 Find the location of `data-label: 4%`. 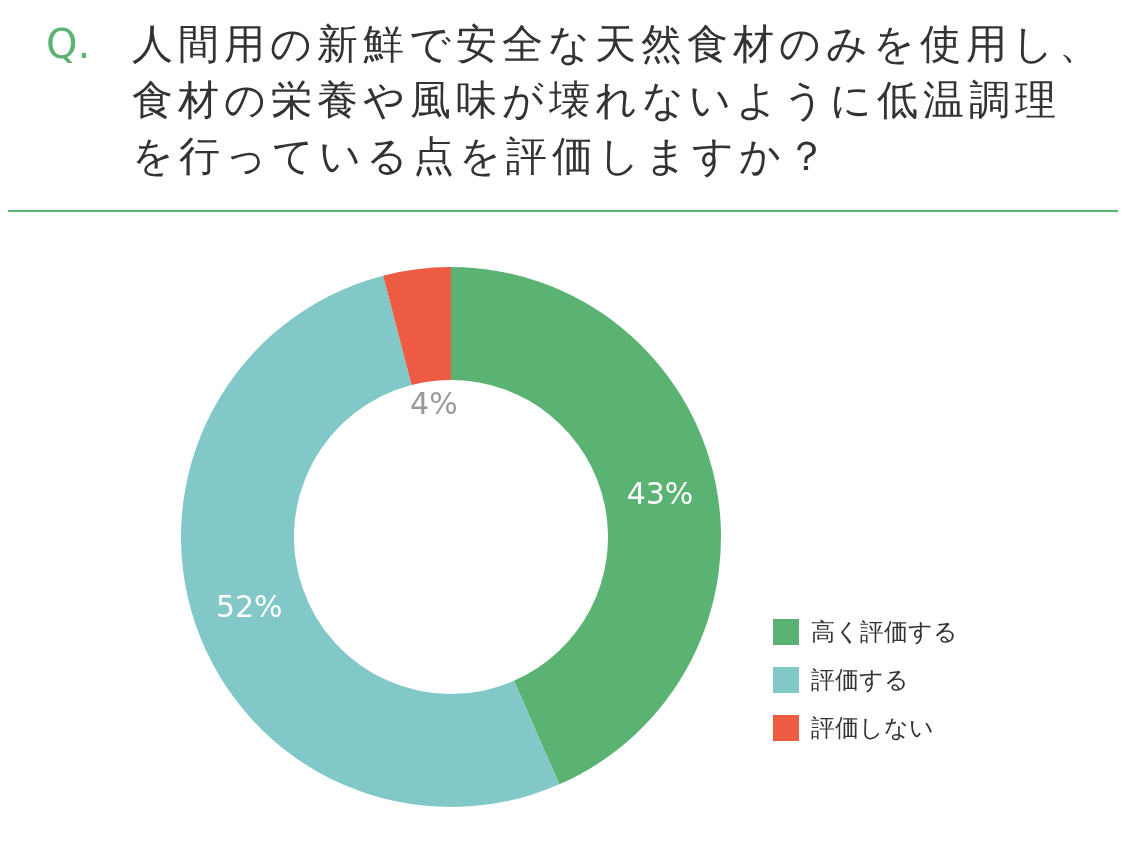

data-label: 4% is located at coordinates (434, 403).